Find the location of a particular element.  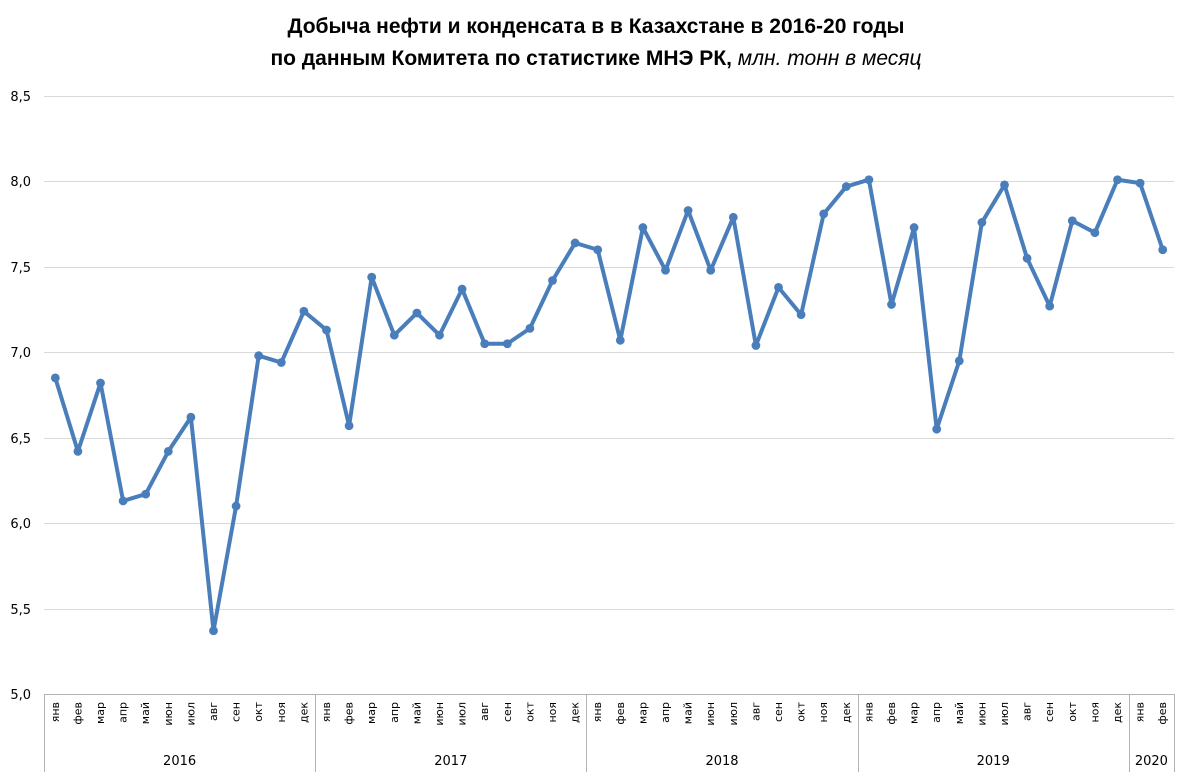

y-tick-label: 5,0 is located at coordinates (20, 695).